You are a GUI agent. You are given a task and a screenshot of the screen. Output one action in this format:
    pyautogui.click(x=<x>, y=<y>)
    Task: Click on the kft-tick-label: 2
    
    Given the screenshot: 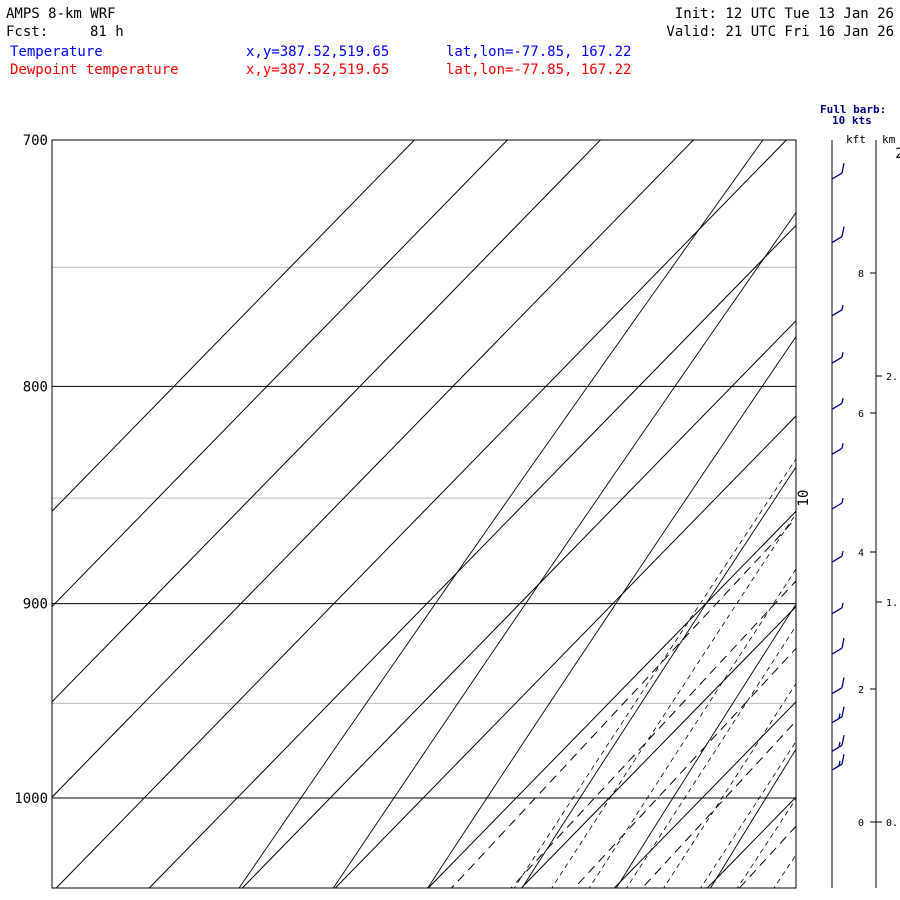 What is the action you would take?
    pyautogui.click(x=861, y=690)
    